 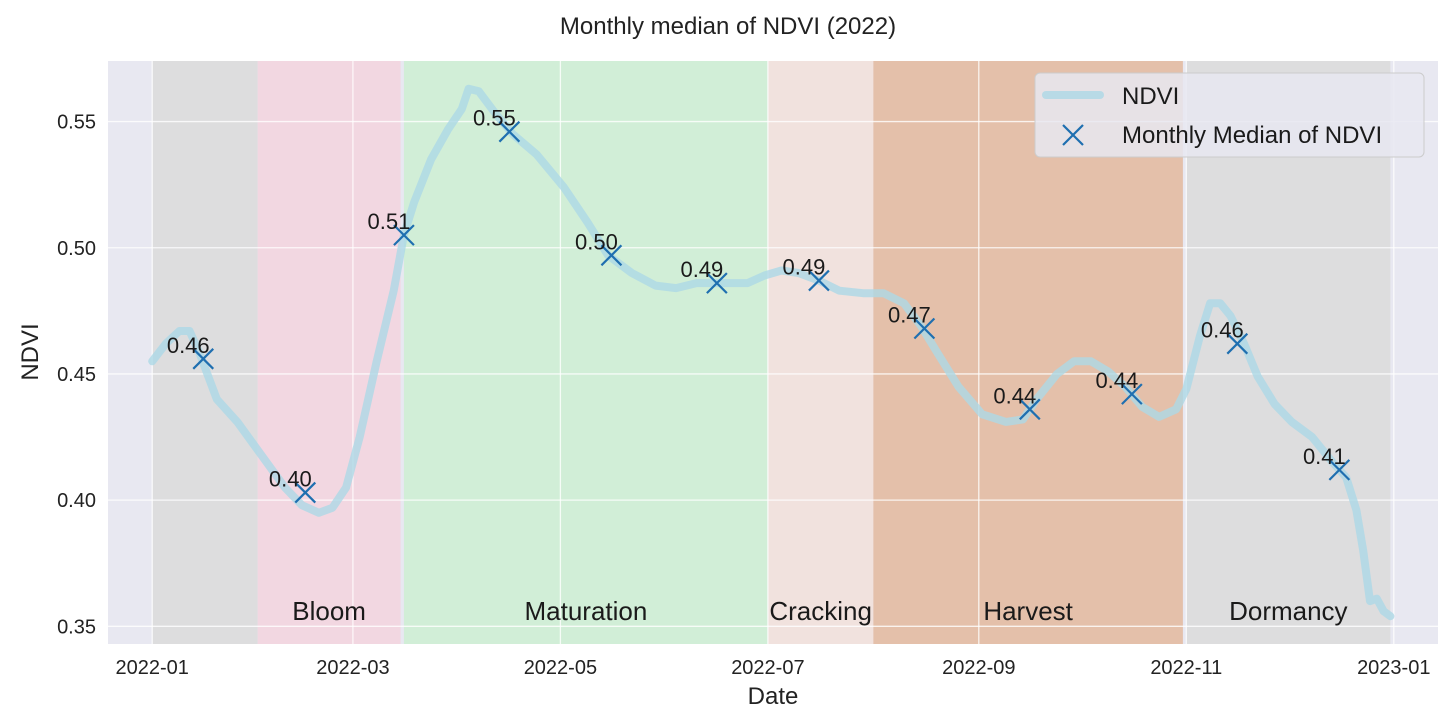 What do you see at coordinates (909, 315) in the screenshot?
I see `median-data-label: 0.47` at bounding box center [909, 315].